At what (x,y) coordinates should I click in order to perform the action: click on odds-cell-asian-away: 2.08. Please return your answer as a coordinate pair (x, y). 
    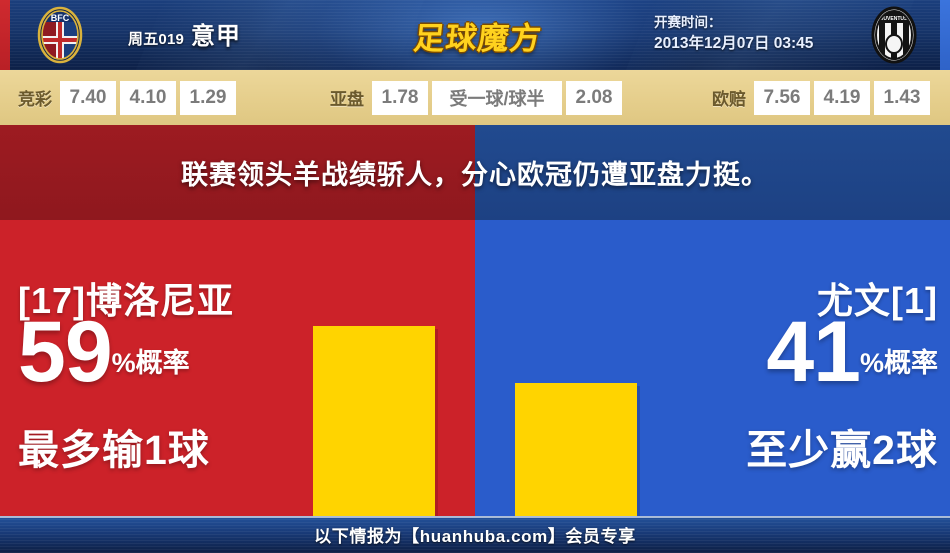
    Looking at the image, I should click on (594, 97).